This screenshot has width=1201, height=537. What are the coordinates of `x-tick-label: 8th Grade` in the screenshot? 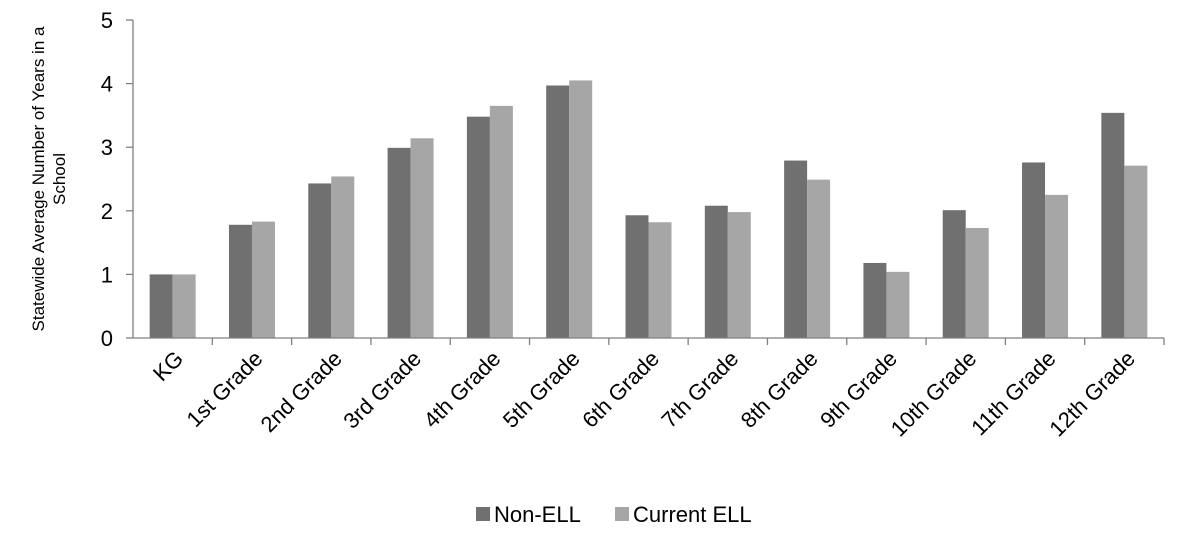 It's located at (779, 389).